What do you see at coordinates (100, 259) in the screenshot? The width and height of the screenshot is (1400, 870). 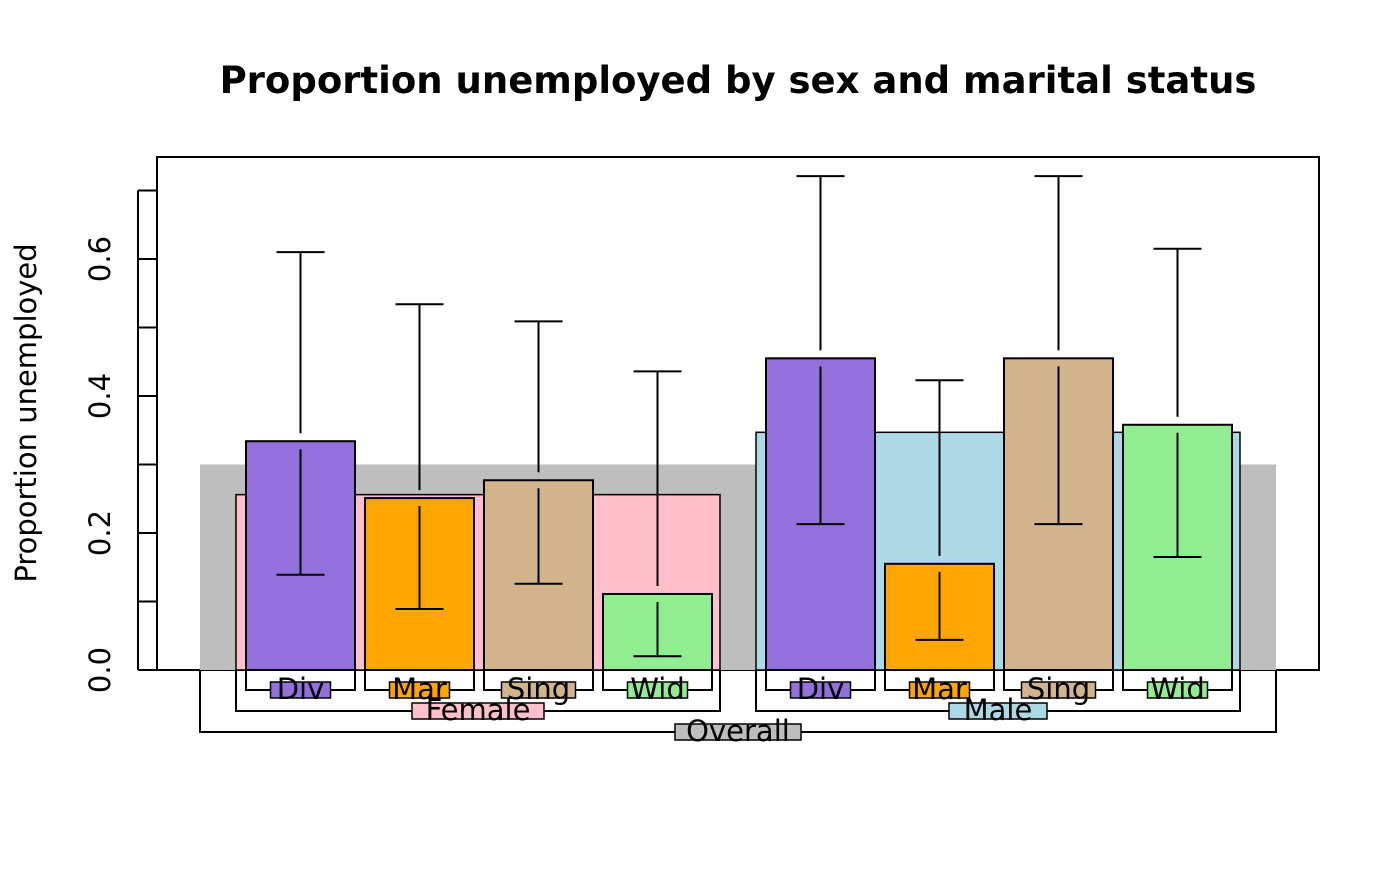 I see `y-tick-label: 0.6` at bounding box center [100, 259].